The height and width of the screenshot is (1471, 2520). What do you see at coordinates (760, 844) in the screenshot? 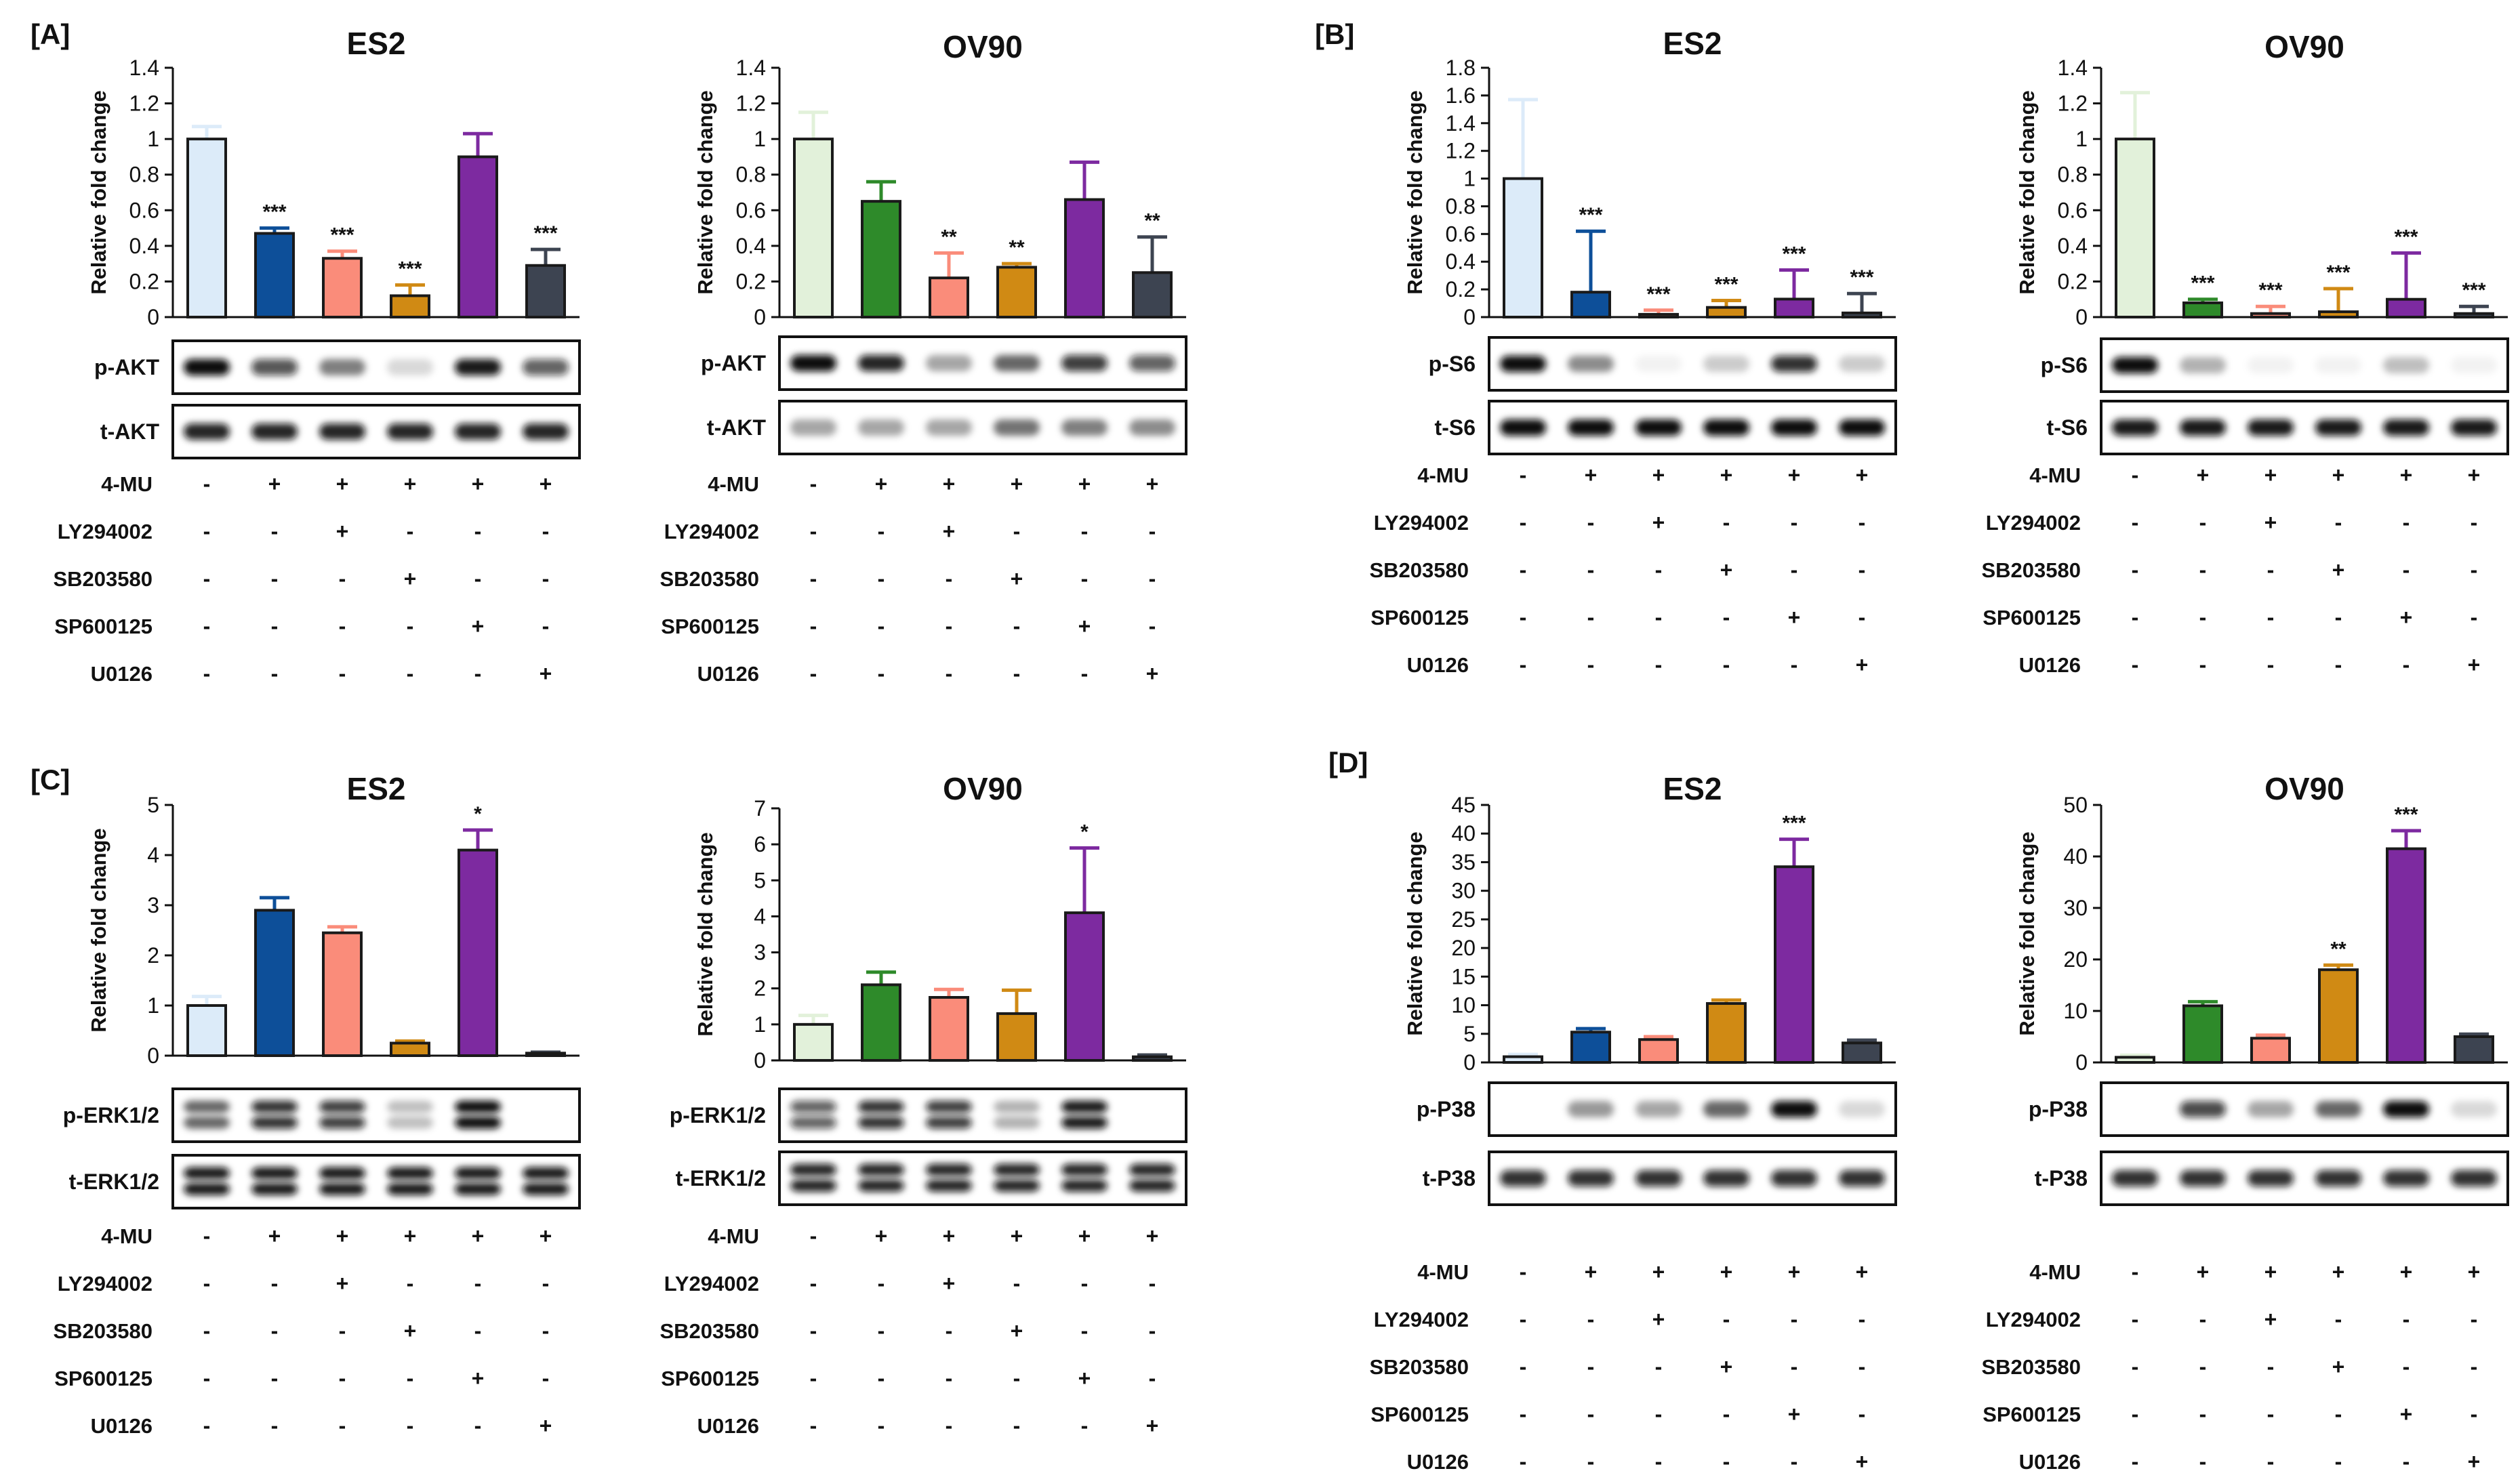
I see `y-tick-label: 6` at bounding box center [760, 844].